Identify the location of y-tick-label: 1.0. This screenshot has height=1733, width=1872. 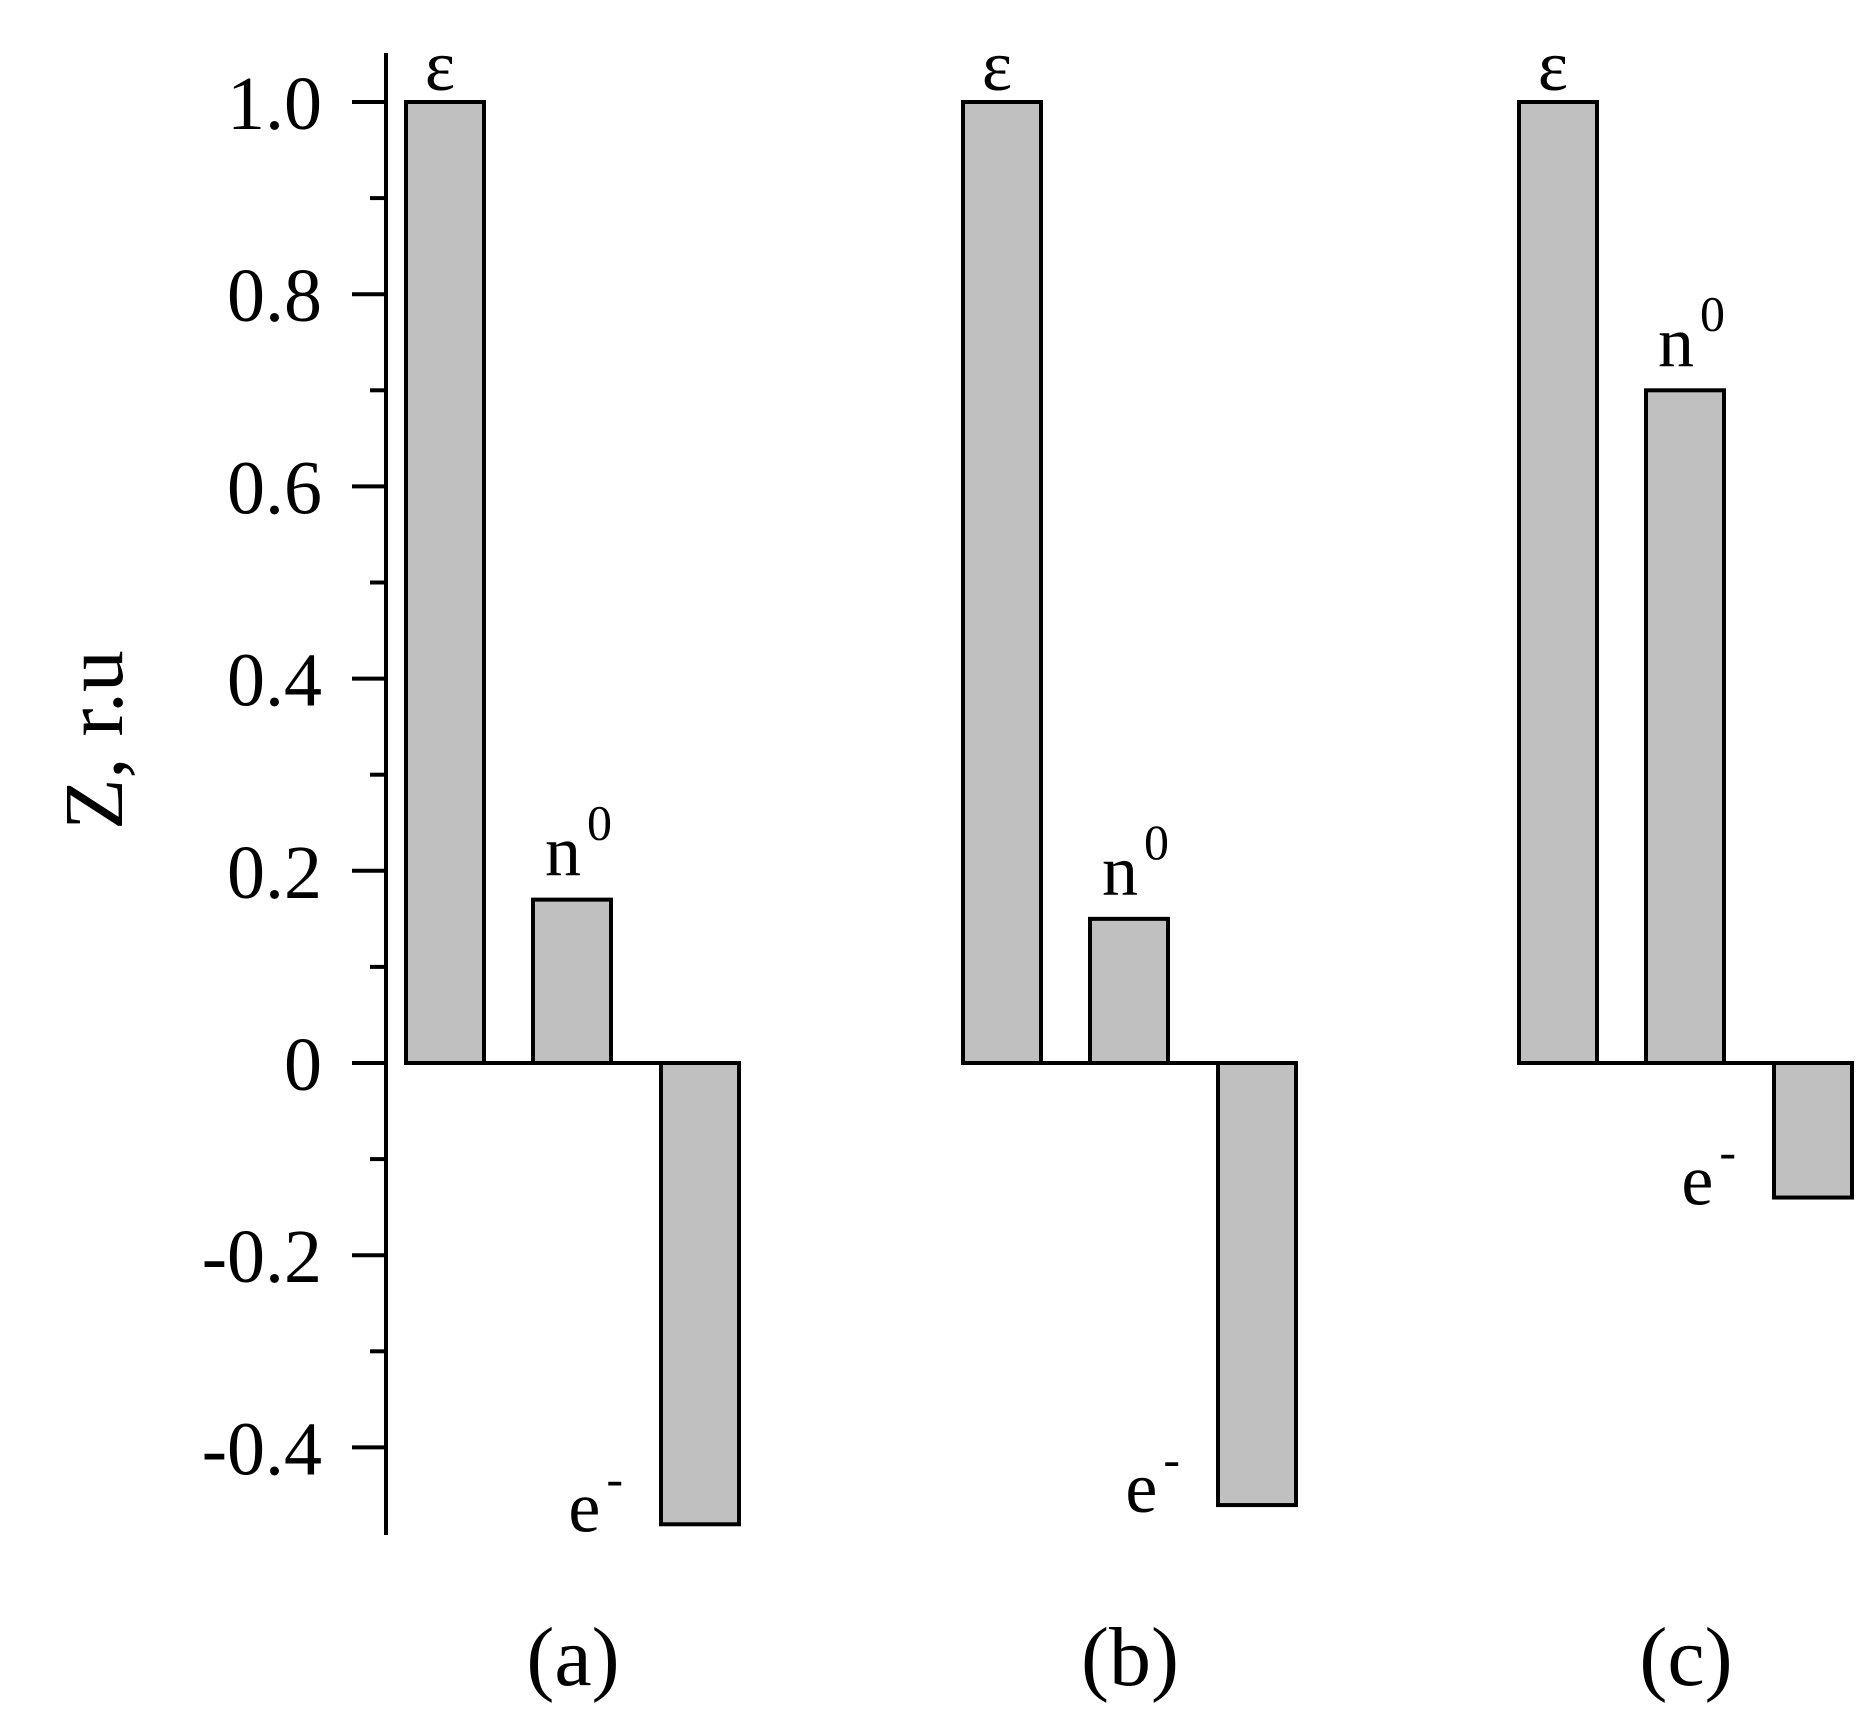
(274, 104).